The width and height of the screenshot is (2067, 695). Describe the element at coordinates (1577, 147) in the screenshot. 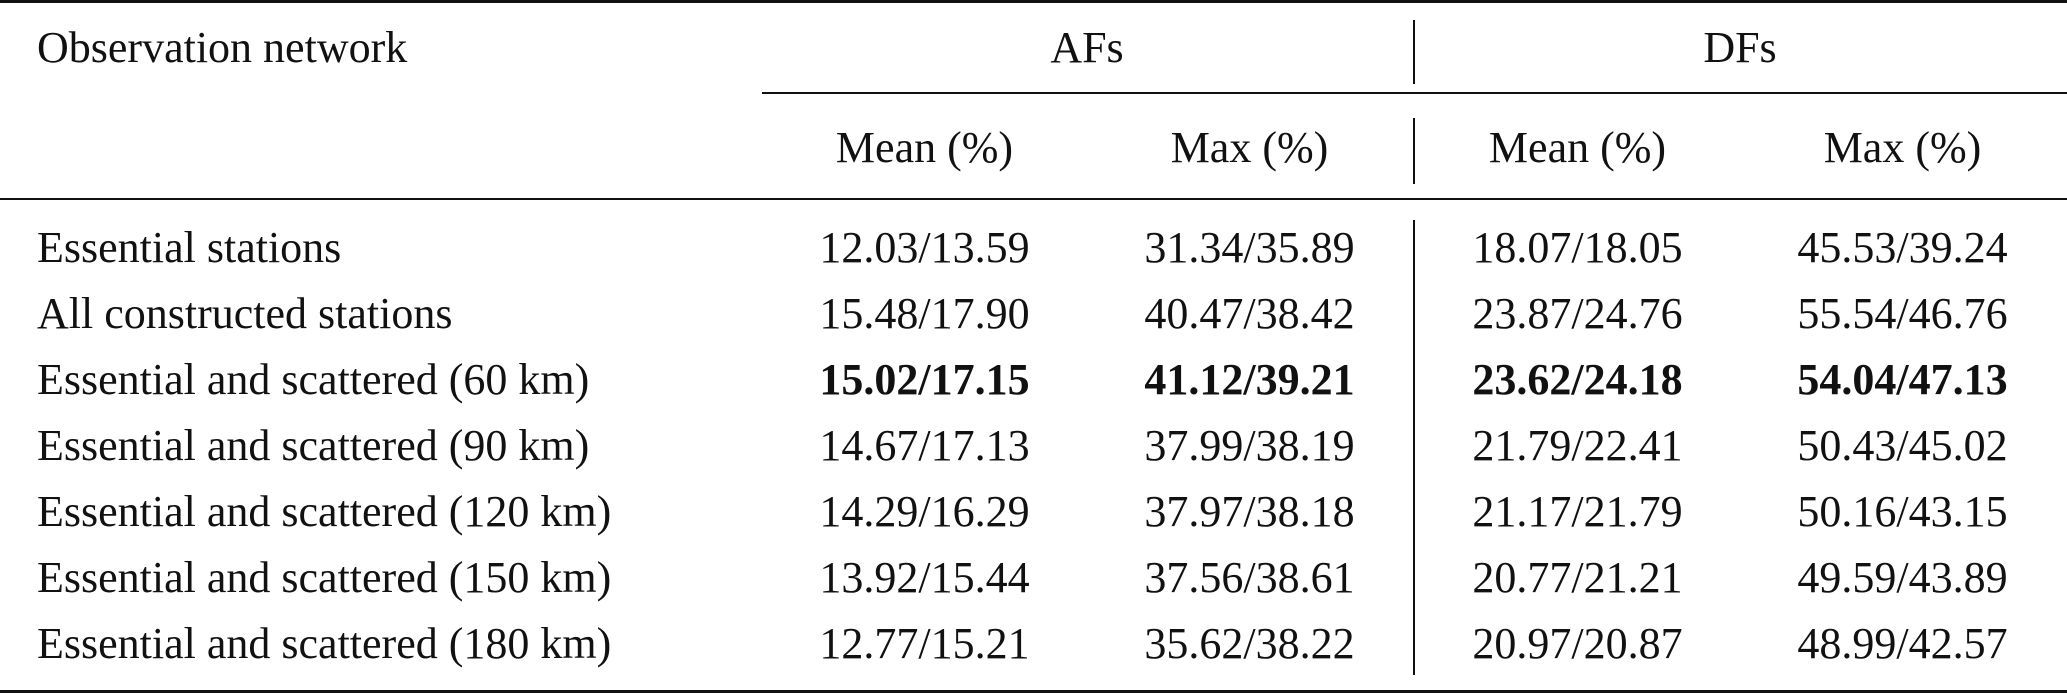

I see `subheader-dfs-mean: Mean (%)` at that location.